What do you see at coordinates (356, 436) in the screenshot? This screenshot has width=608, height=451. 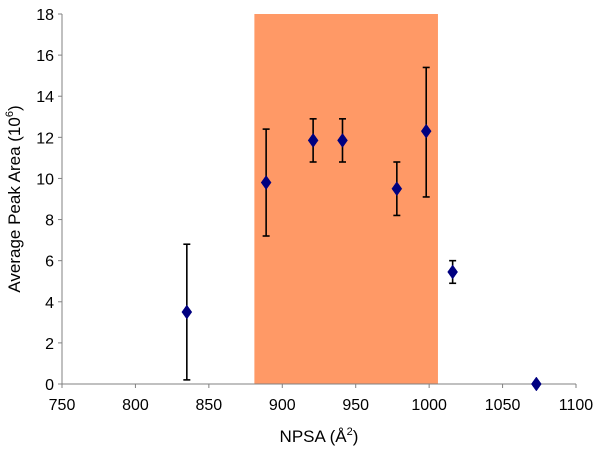 I see `x-axis-title-suffix: )` at bounding box center [356, 436].